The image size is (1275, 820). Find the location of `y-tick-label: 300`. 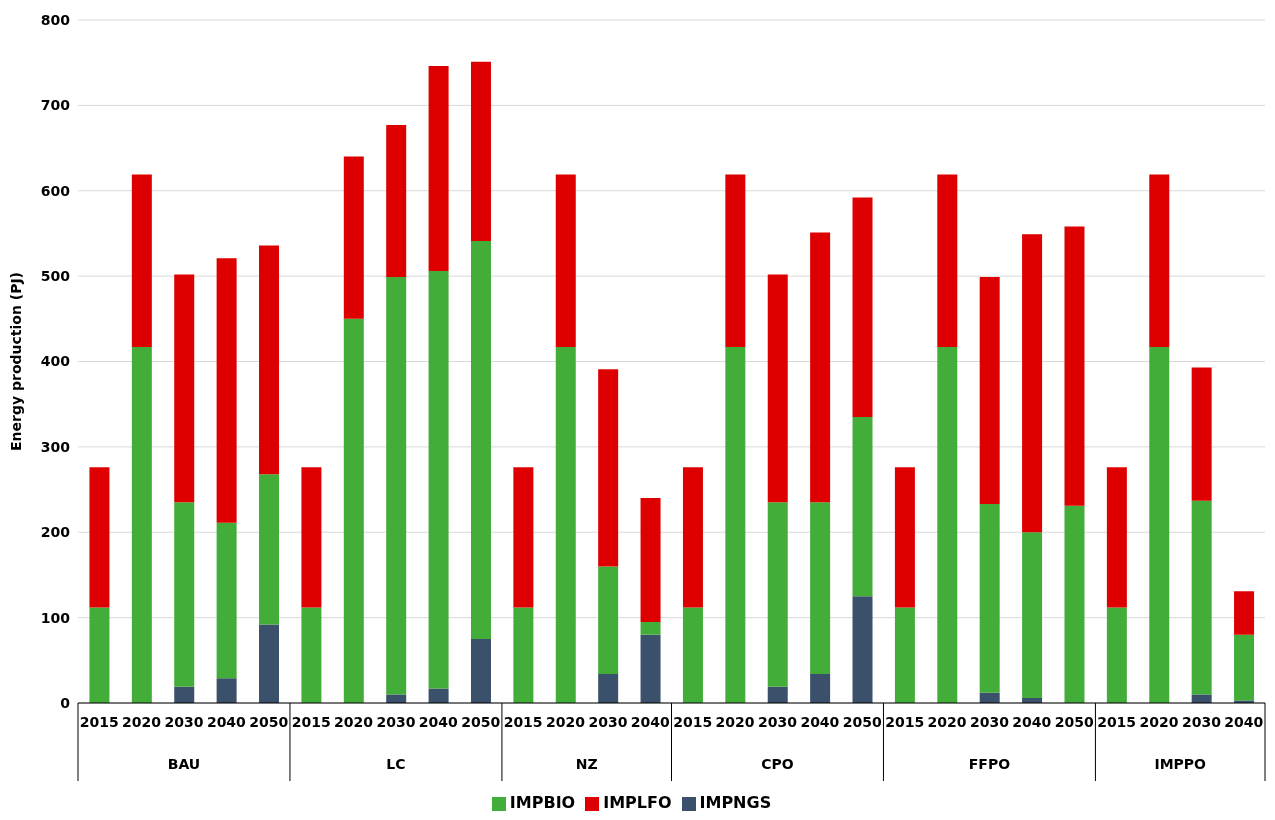

y-tick-label: 300 is located at coordinates (55, 446).